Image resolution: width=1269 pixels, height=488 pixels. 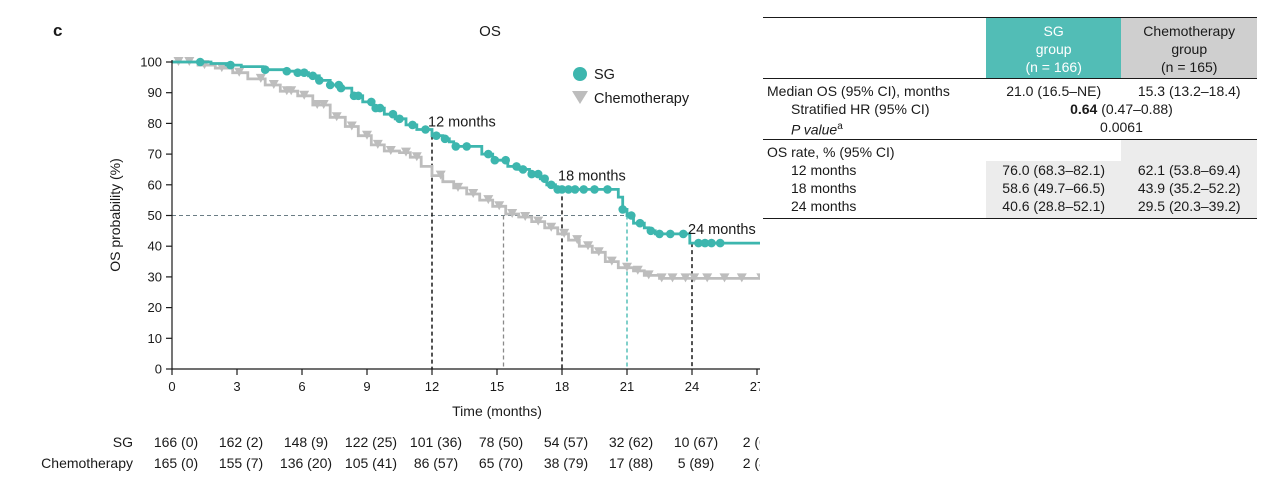 What do you see at coordinates (1189, 49) in the screenshot?
I see `chemo-header-line2: group` at bounding box center [1189, 49].